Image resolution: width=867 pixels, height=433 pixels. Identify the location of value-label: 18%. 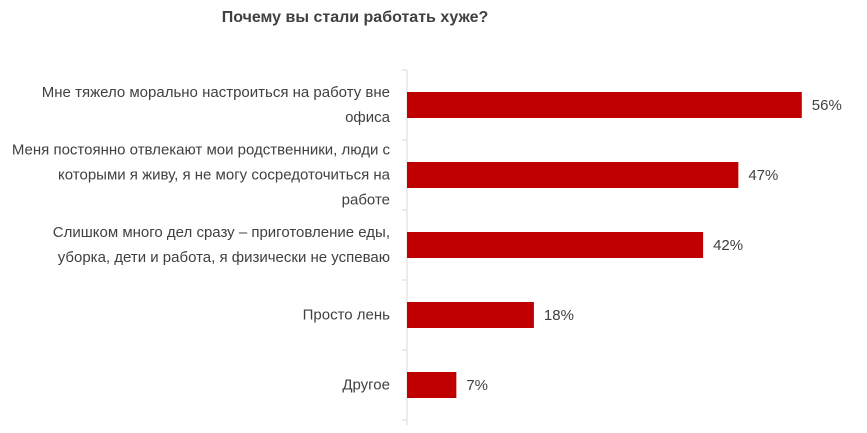
(559, 315).